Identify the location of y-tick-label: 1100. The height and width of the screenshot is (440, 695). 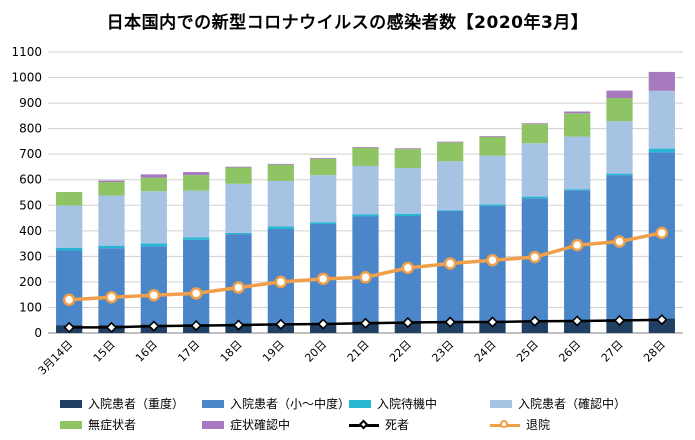
(26, 52).